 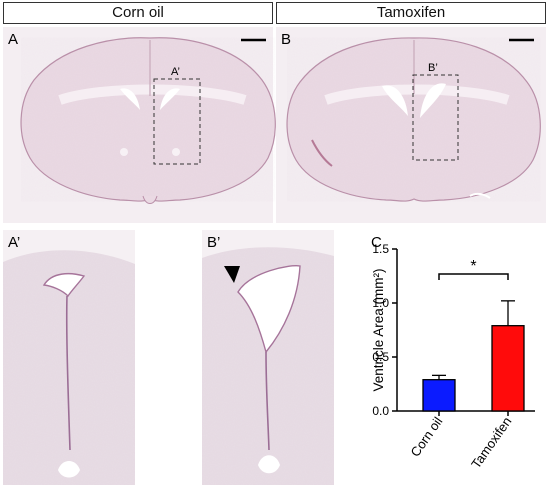 I want to click on panel-b-label: B, so click(x=286, y=39).